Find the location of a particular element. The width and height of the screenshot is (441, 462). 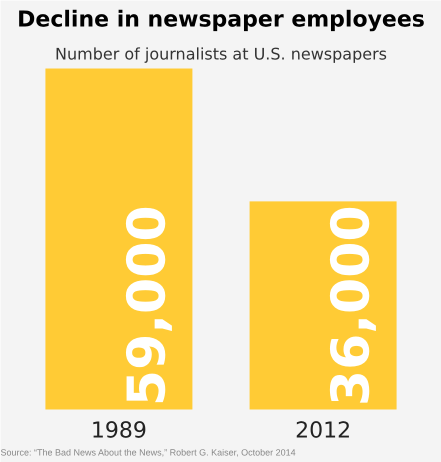

data-label: 36,000 is located at coordinates (352, 305).